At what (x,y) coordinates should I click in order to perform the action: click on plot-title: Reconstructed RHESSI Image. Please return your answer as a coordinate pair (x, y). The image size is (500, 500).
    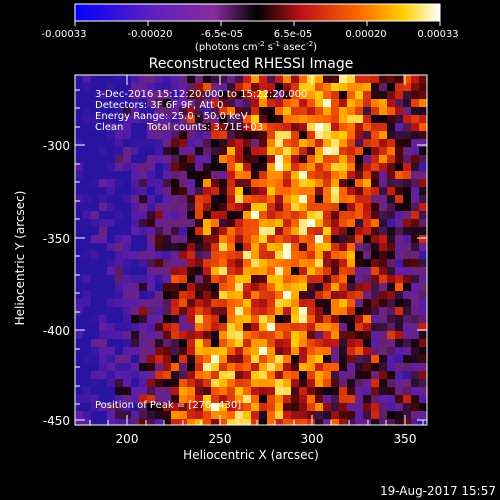
    Looking at the image, I should click on (251, 64).